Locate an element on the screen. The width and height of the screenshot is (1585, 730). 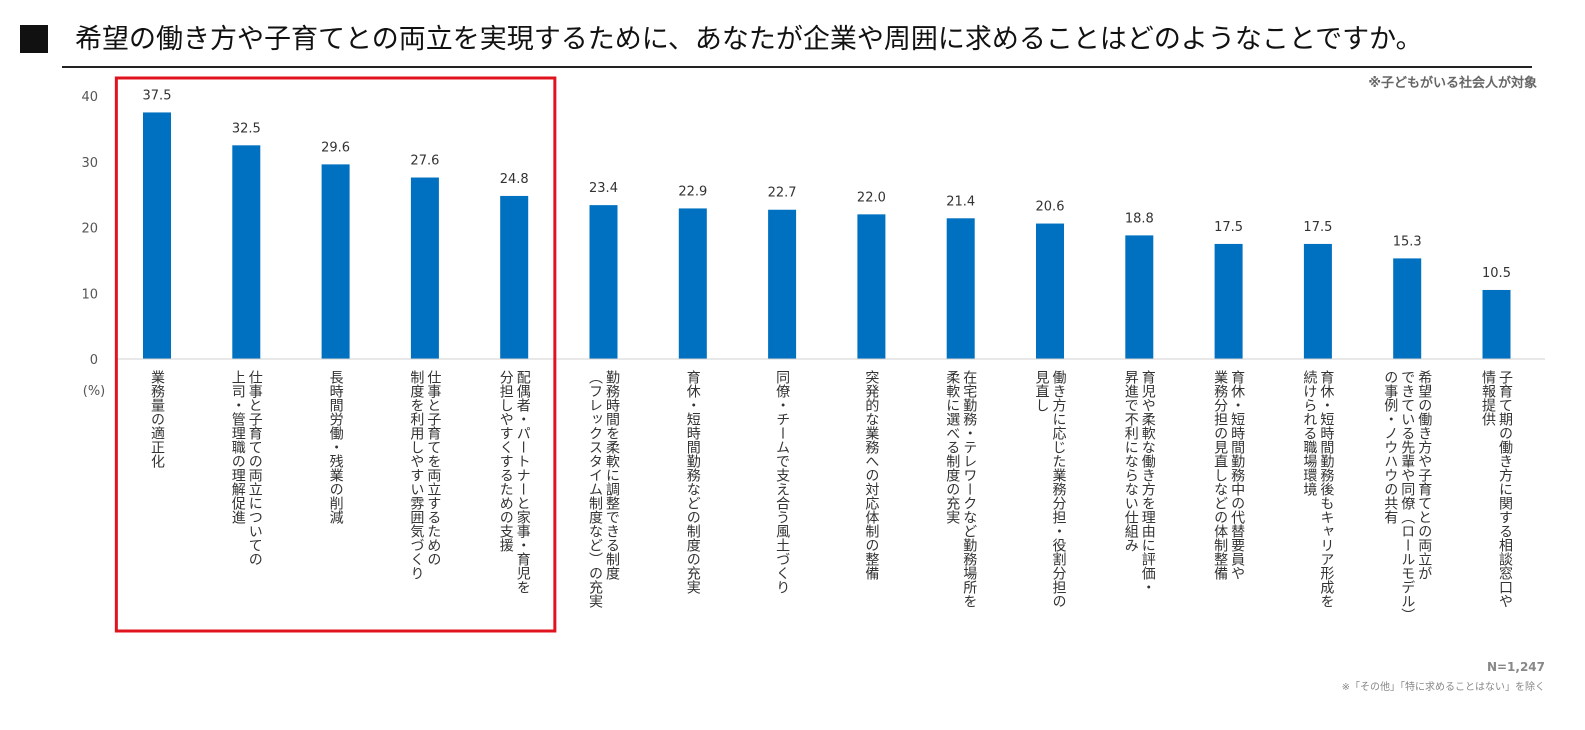
y-tick-label: 10 is located at coordinates (89, 294).